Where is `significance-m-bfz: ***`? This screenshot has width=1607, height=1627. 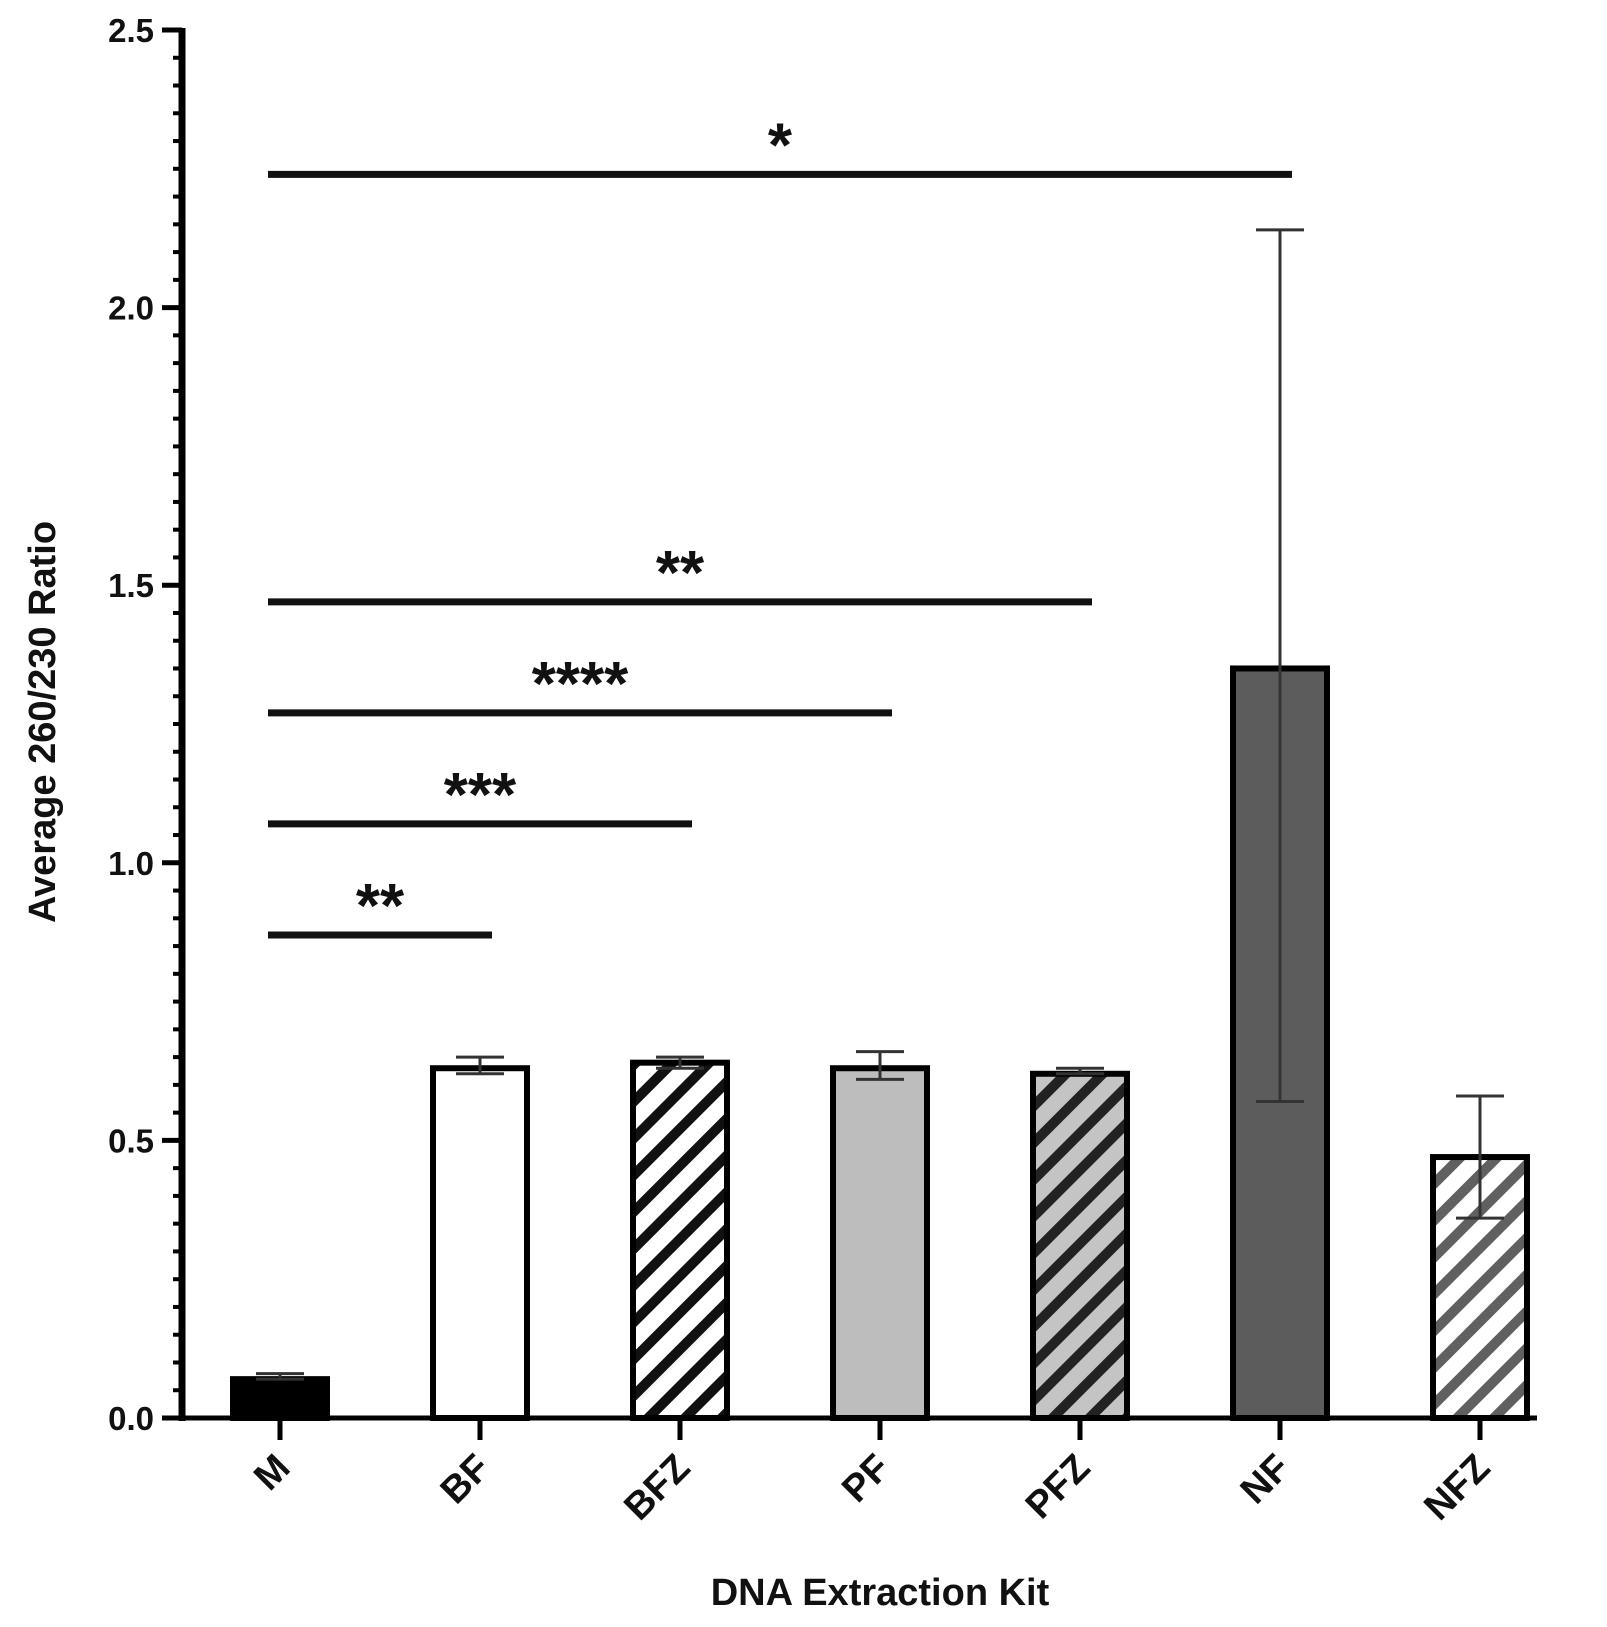
significance-m-bfz: *** is located at coordinates (480, 795).